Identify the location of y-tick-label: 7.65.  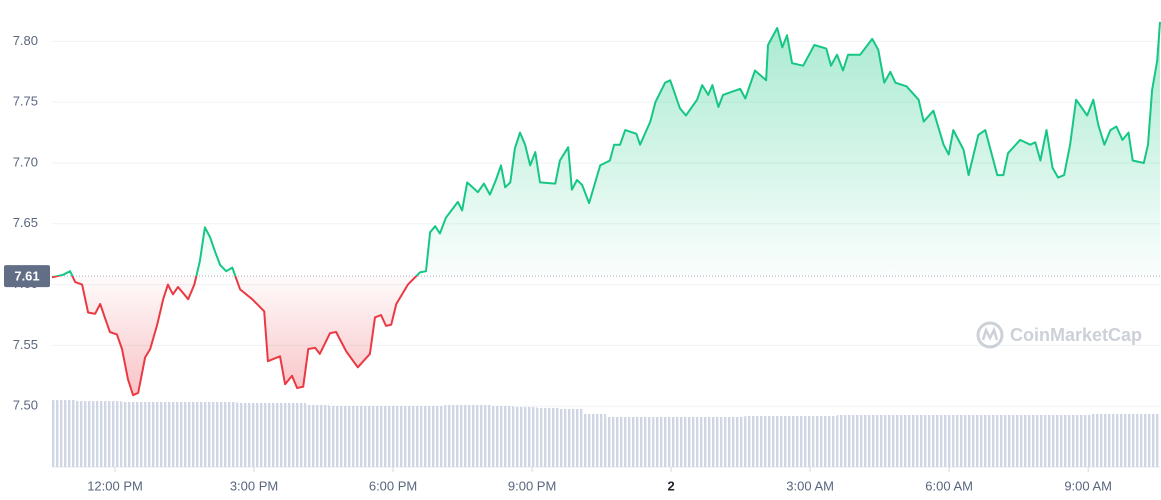
(25, 222).